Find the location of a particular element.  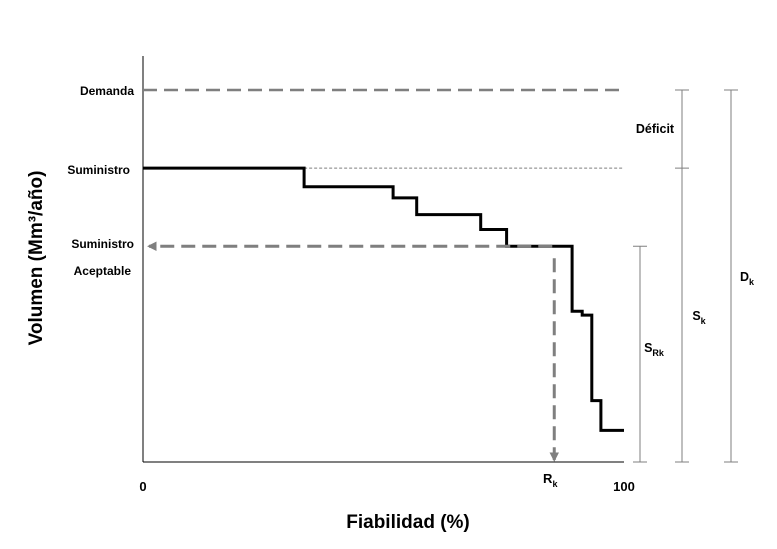

rk-label: Rk is located at coordinates (550, 480).